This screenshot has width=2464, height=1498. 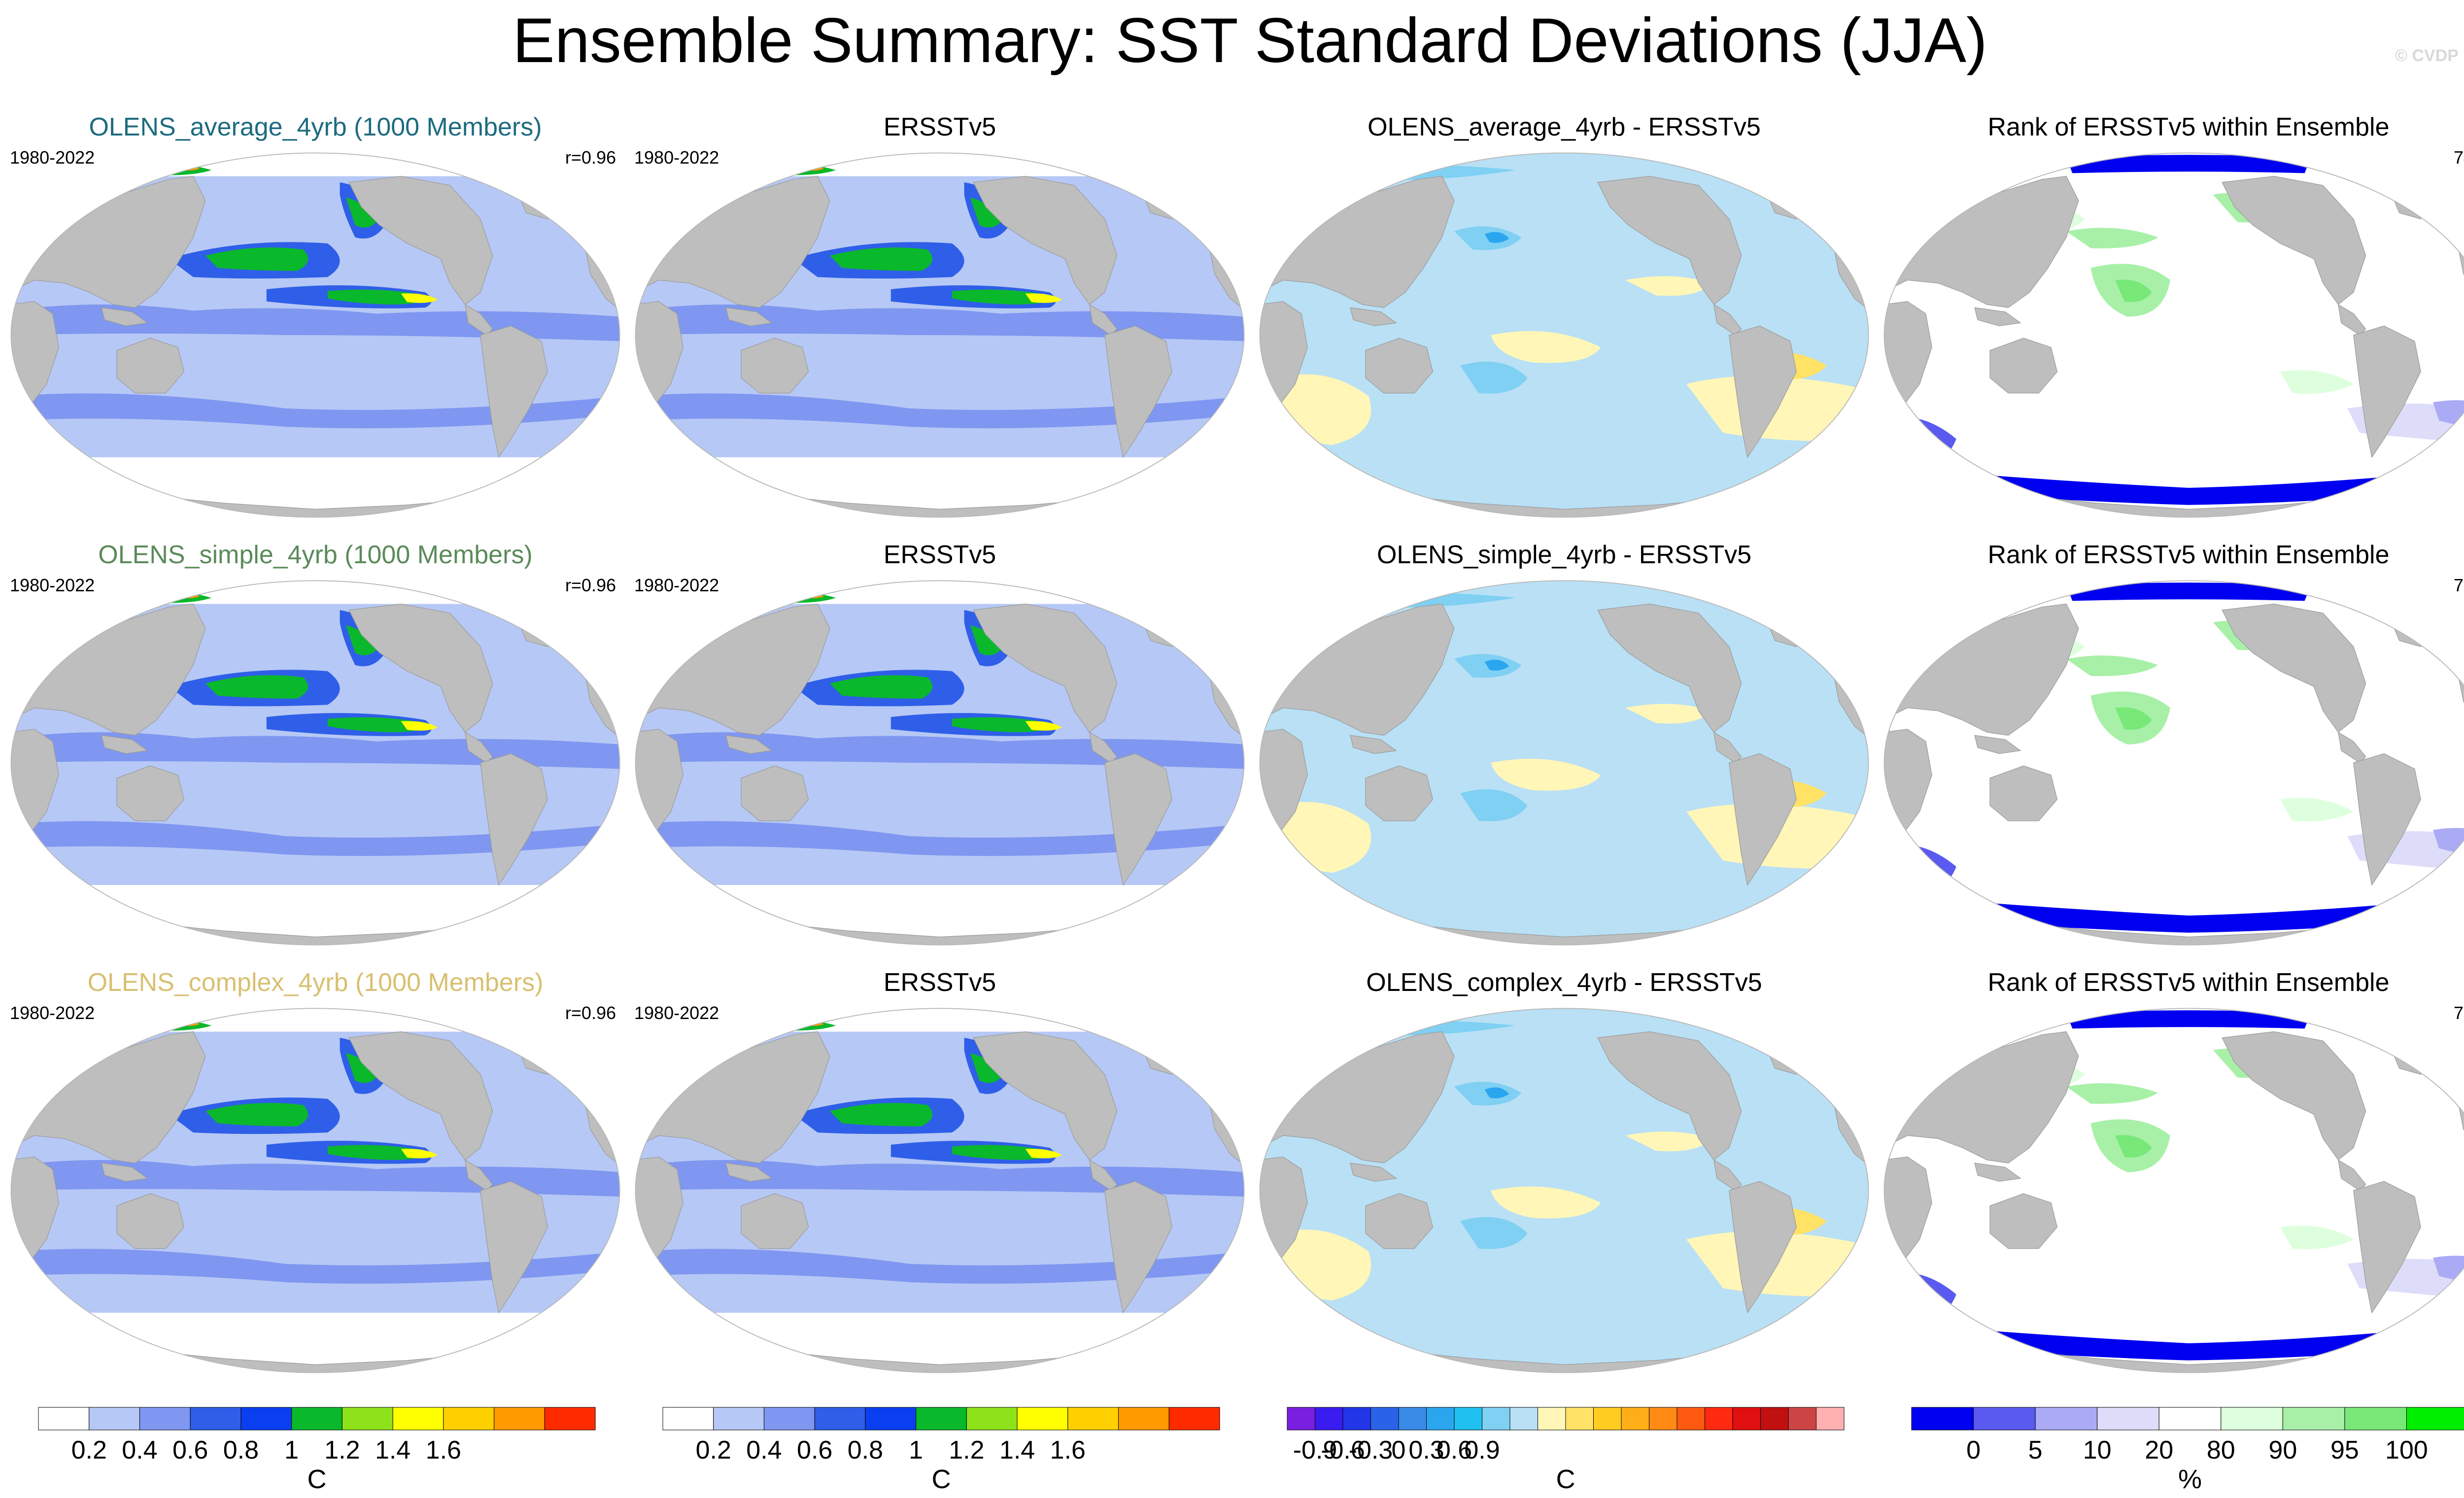 What do you see at coordinates (1564, 127) in the screenshot?
I see `difference-panel-title: OLENS_average_4yrb - ERSSTv5` at bounding box center [1564, 127].